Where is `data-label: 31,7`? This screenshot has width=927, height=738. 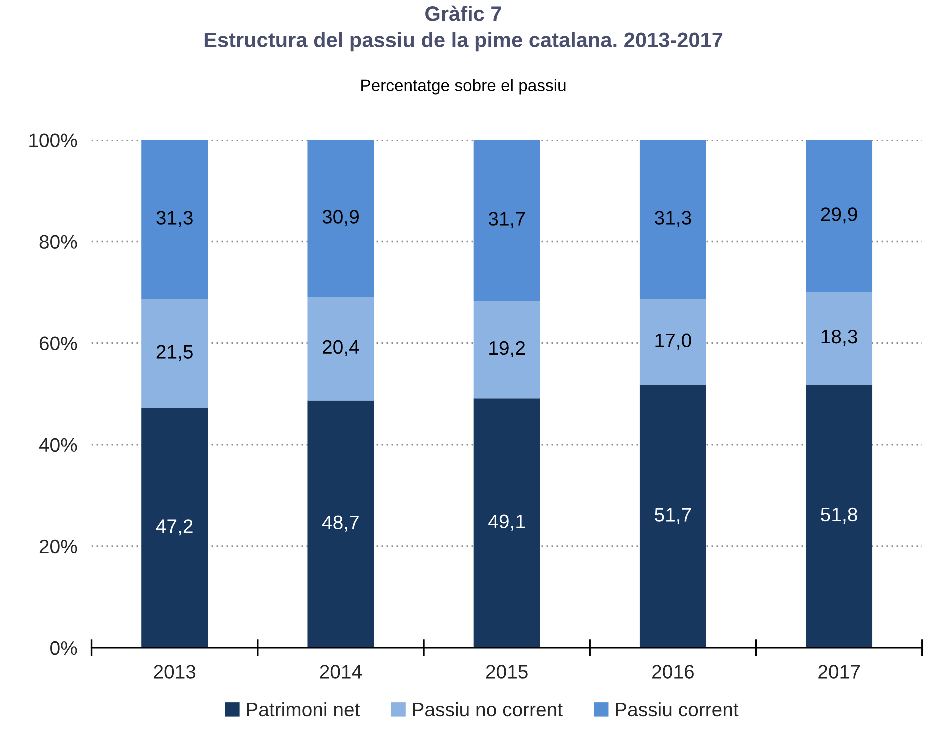 data-label: 31,7 is located at coordinates (507, 220).